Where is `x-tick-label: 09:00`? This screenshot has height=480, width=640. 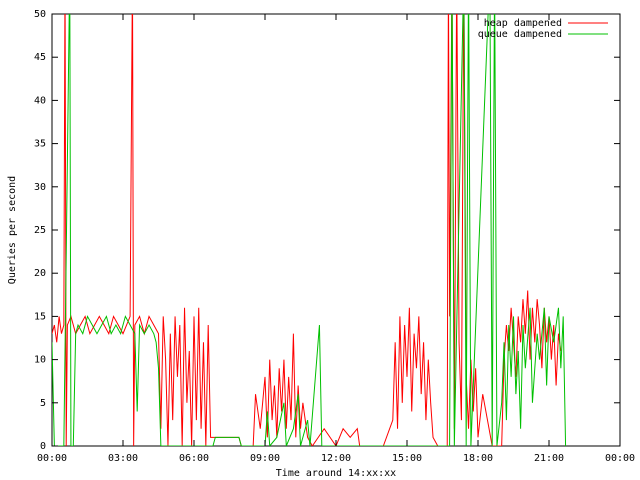
x-tick-label: 09:00 is located at coordinates (265, 458).